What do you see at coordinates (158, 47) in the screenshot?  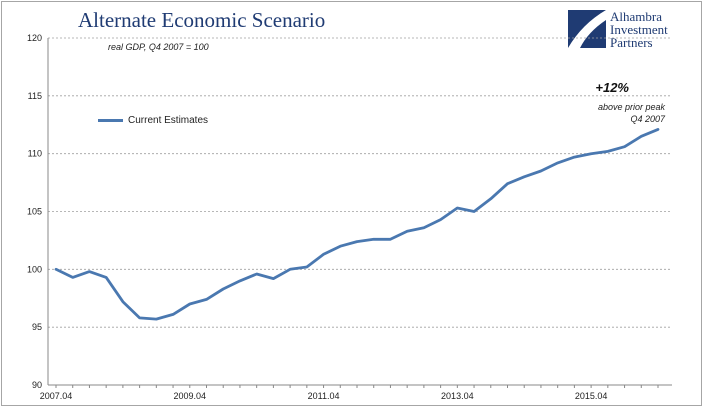 I see `chart-subtitle: real GDP, Q4 2007 = 100` at bounding box center [158, 47].